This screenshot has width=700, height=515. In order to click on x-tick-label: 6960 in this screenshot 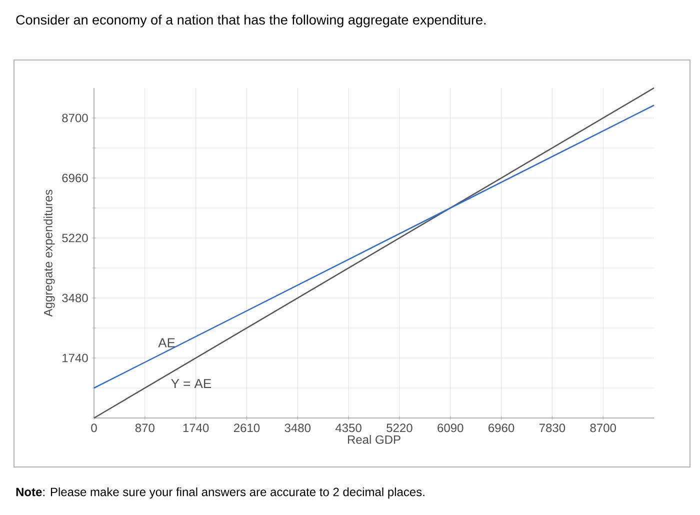, I will do `click(501, 428)`.